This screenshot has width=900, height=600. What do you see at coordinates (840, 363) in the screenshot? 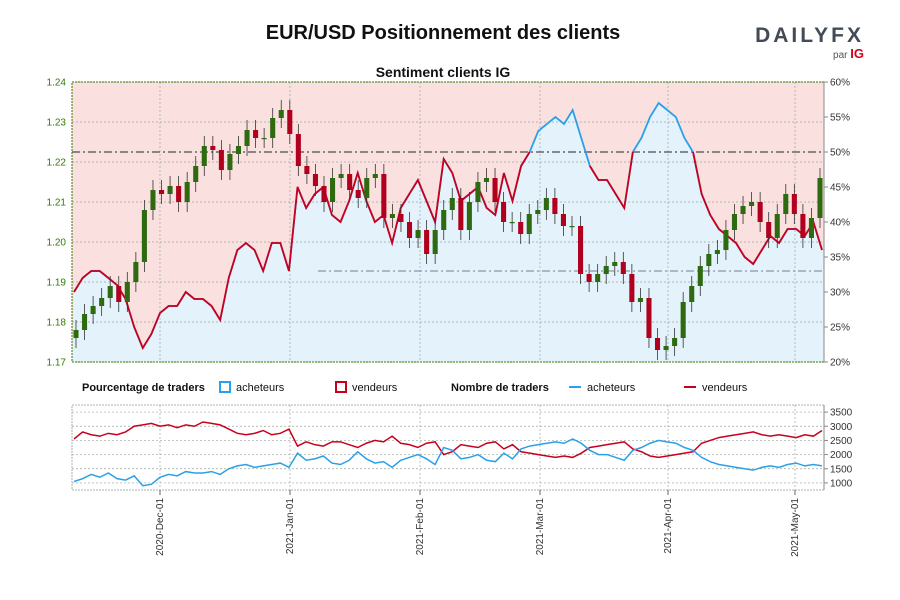
I see `right-tick-label: 20%` at bounding box center [840, 363].